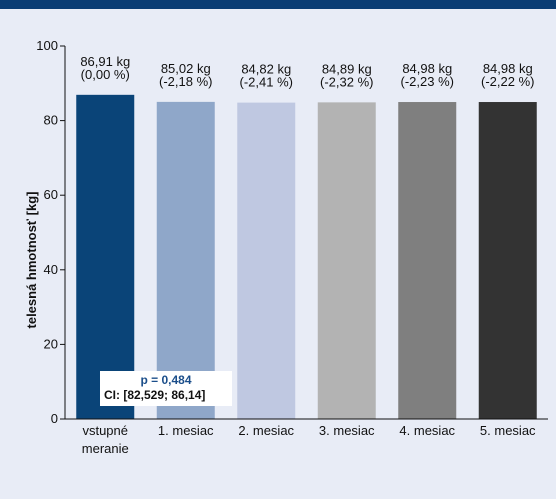  Describe the element at coordinates (427, 81) in the screenshot. I see `data-label-percent: (-2,23 %)` at that location.